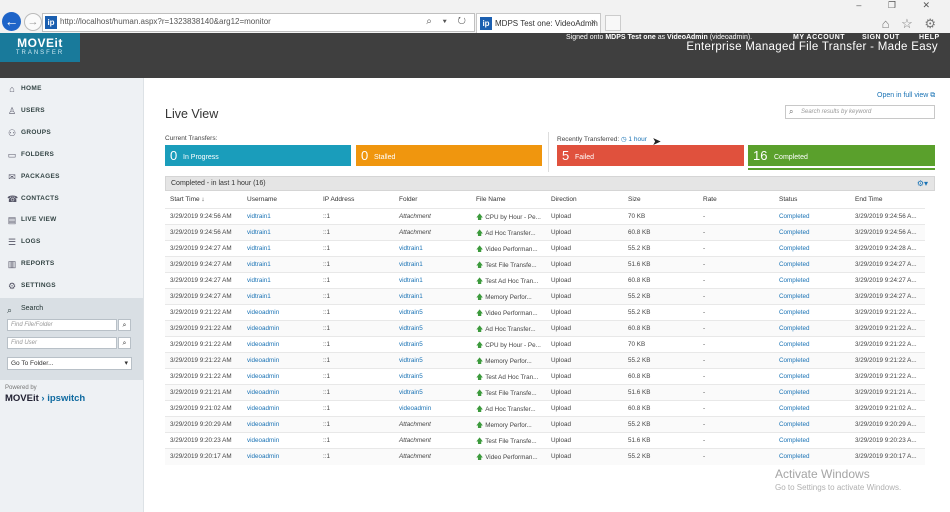 The height and width of the screenshot is (512, 950). I want to click on forward-arrow-icon: →, so click(33, 22).